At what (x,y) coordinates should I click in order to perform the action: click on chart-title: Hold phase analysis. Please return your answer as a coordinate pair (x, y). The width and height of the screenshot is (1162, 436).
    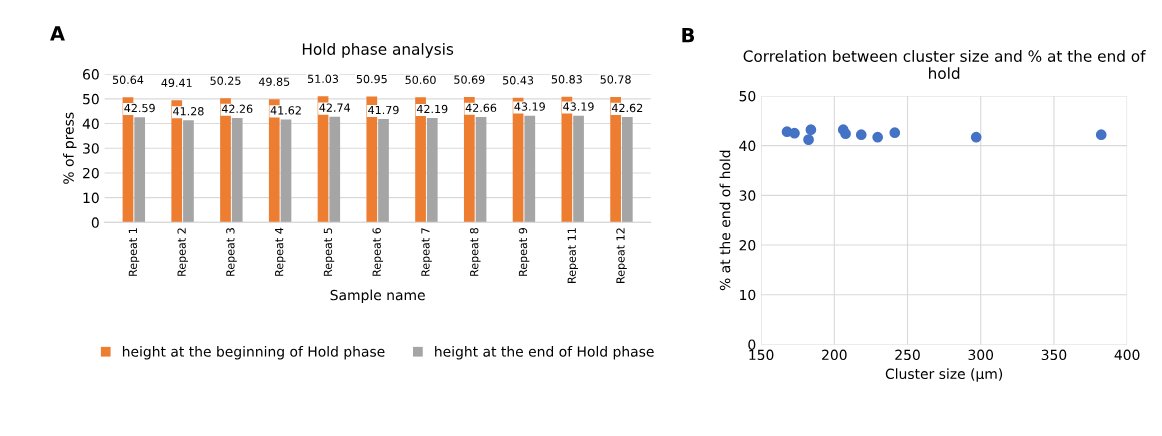
    Looking at the image, I should click on (378, 50).